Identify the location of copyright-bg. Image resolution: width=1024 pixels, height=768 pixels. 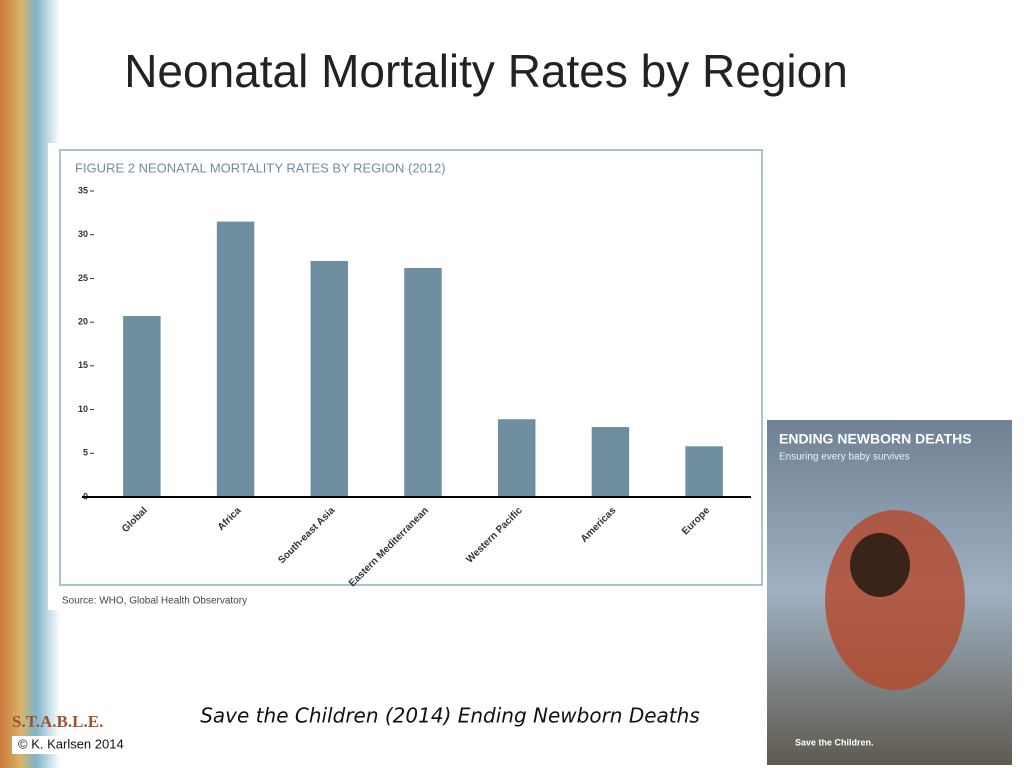
(73, 745).